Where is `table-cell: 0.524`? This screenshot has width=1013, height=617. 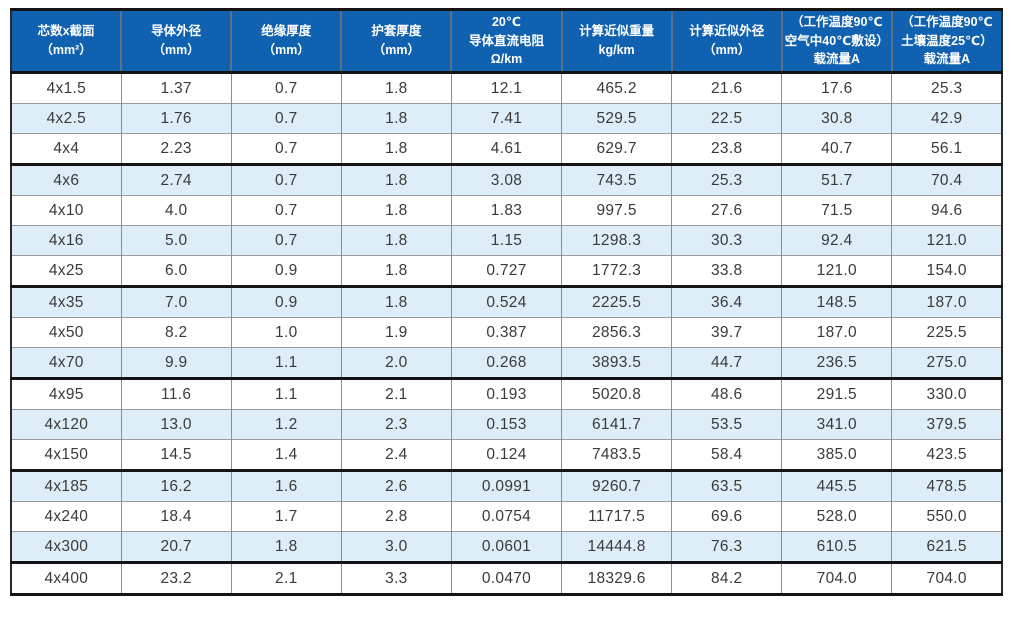 table-cell: 0.524 is located at coordinates (506, 302).